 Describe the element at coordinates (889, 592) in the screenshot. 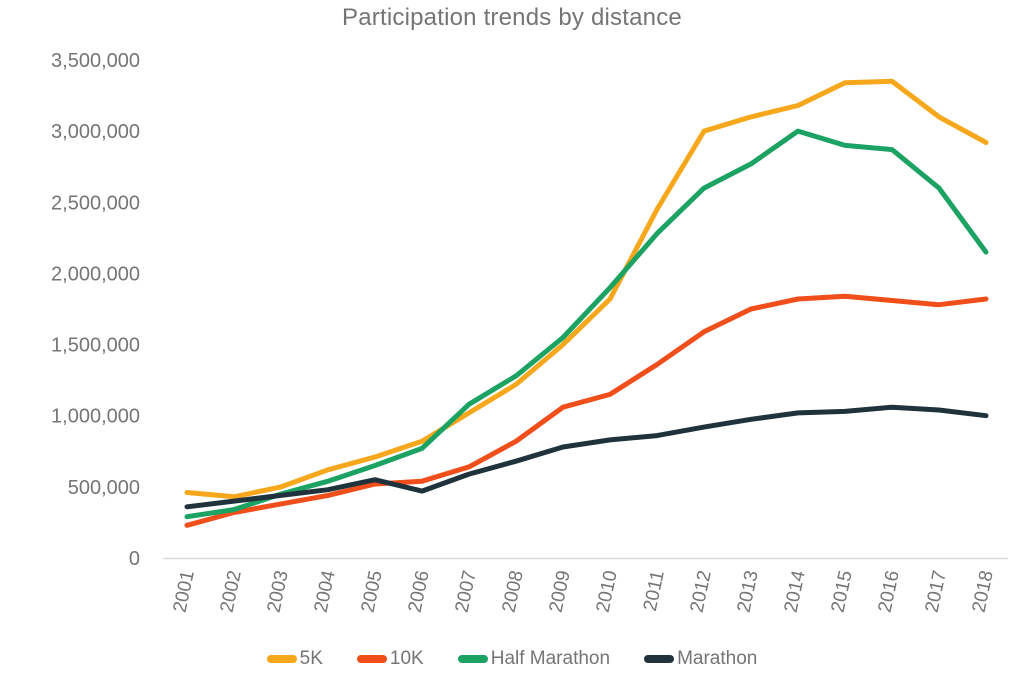

I see `x-tick-label: 2016` at that location.